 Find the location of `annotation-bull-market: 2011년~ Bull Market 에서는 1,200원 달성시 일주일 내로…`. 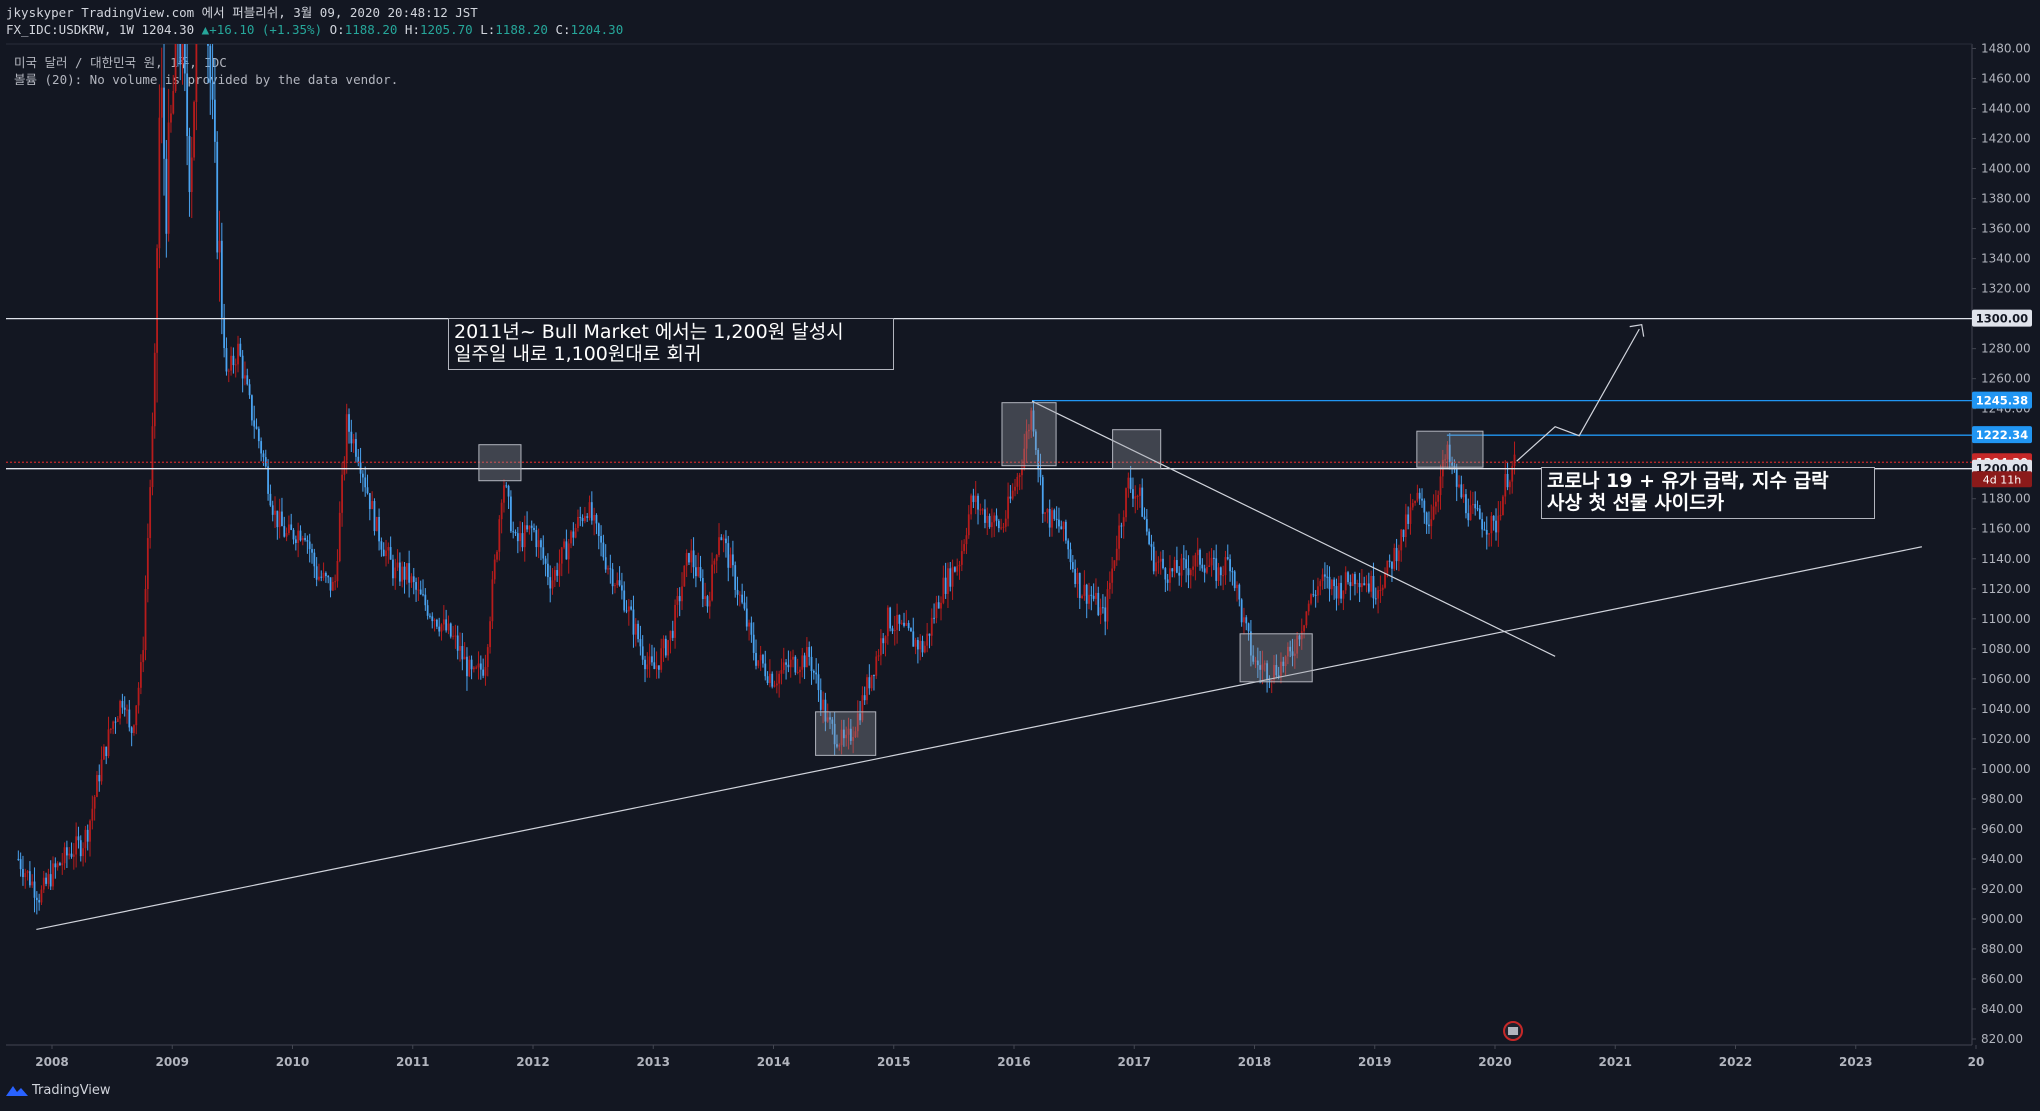

annotation-bull-market: 2011년~ Bull Market 에서는 1,200원 달성시 일주일 내로… is located at coordinates (671, 344).